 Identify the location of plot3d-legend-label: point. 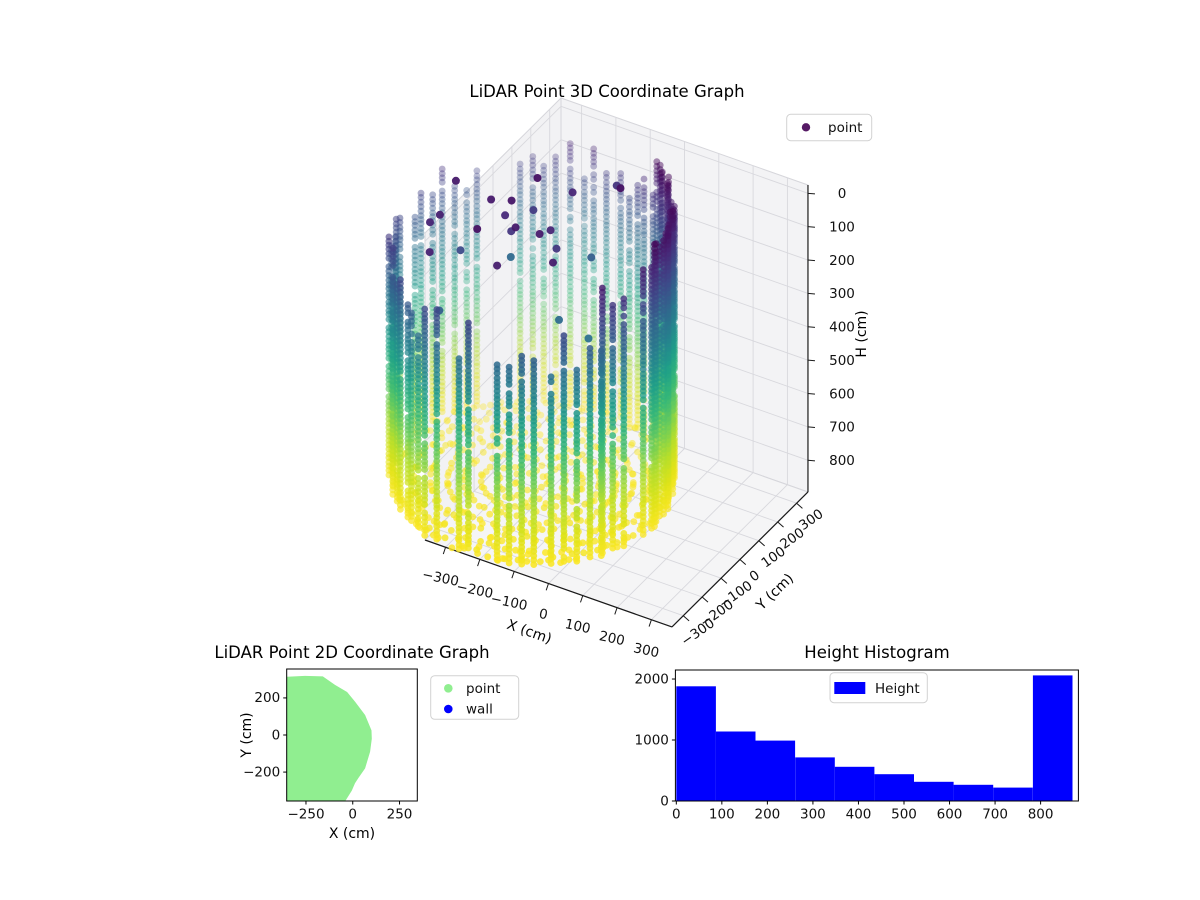
(845, 128).